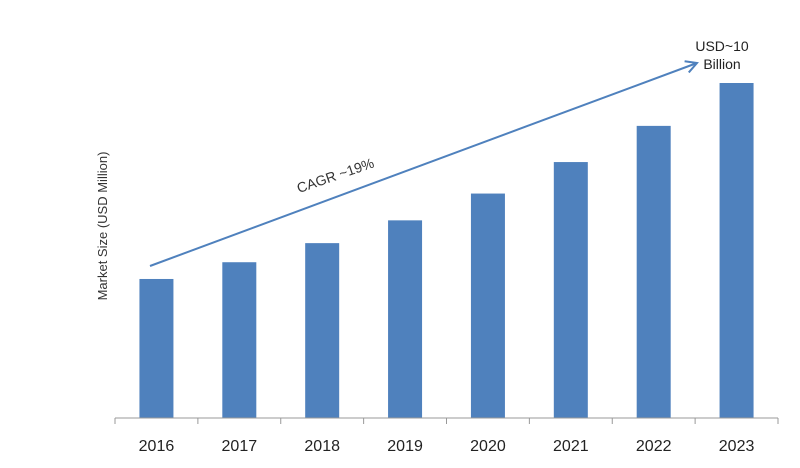 The image size is (800, 468). What do you see at coordinates (570, 290) in the screenshot?
I see `bar-2021` at bounding box center [570, 290].